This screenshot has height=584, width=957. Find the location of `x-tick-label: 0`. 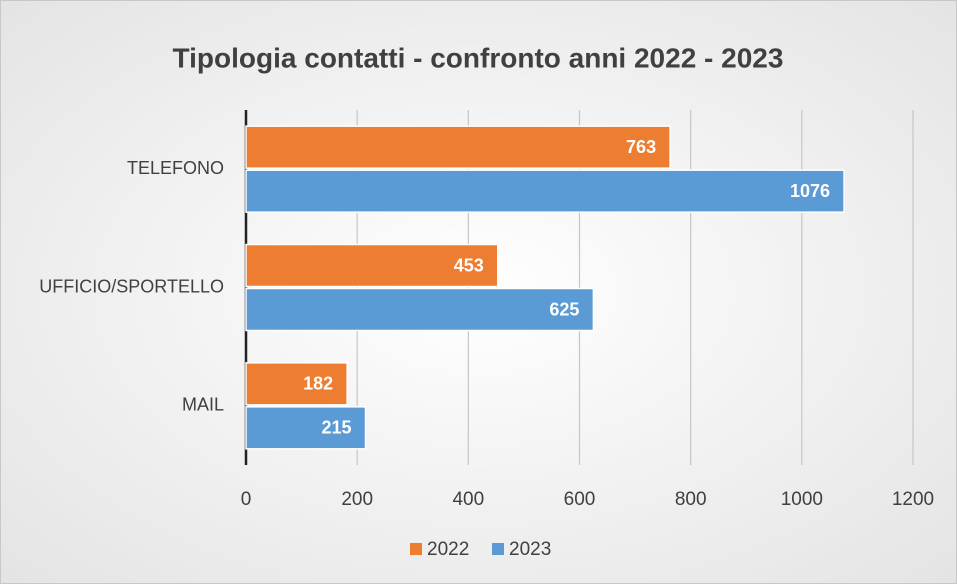

x-tick-label: 0 is located at coordinates (246, 499).